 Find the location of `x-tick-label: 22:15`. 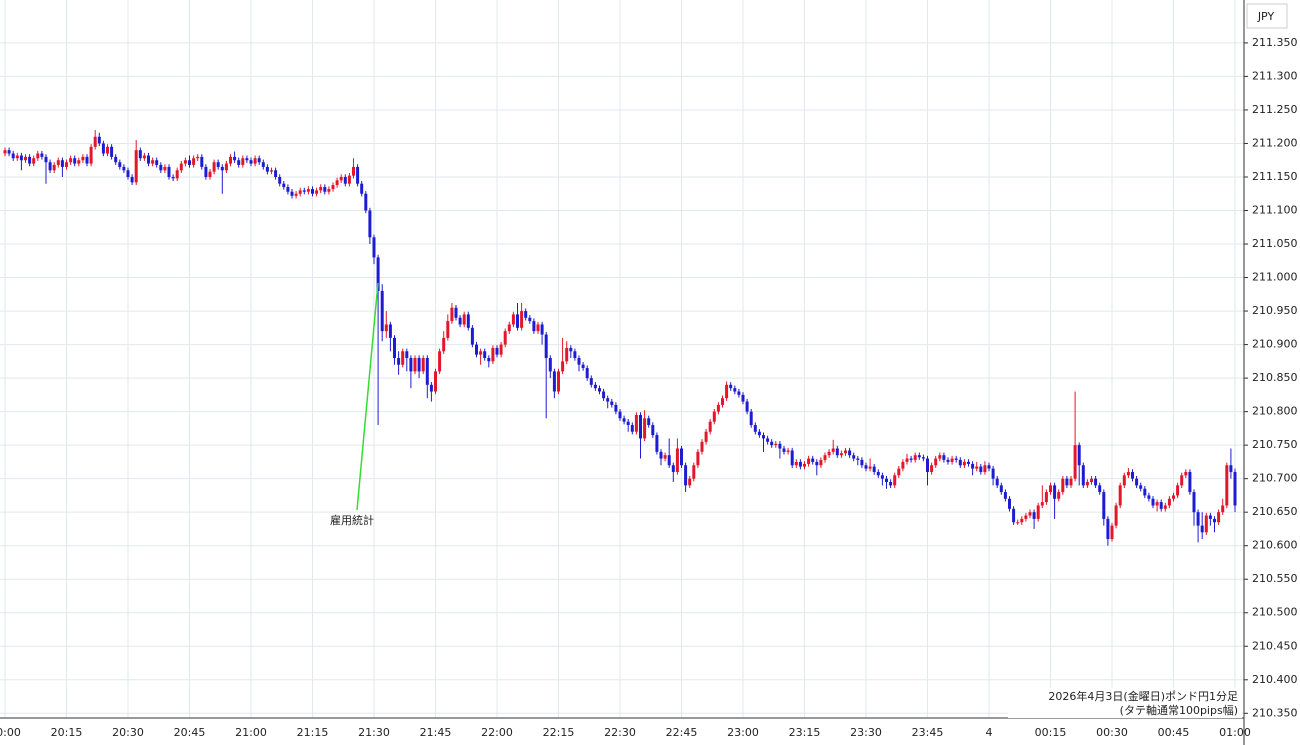

x-tick-label: 22:15 is located at coordinates (559, 732).